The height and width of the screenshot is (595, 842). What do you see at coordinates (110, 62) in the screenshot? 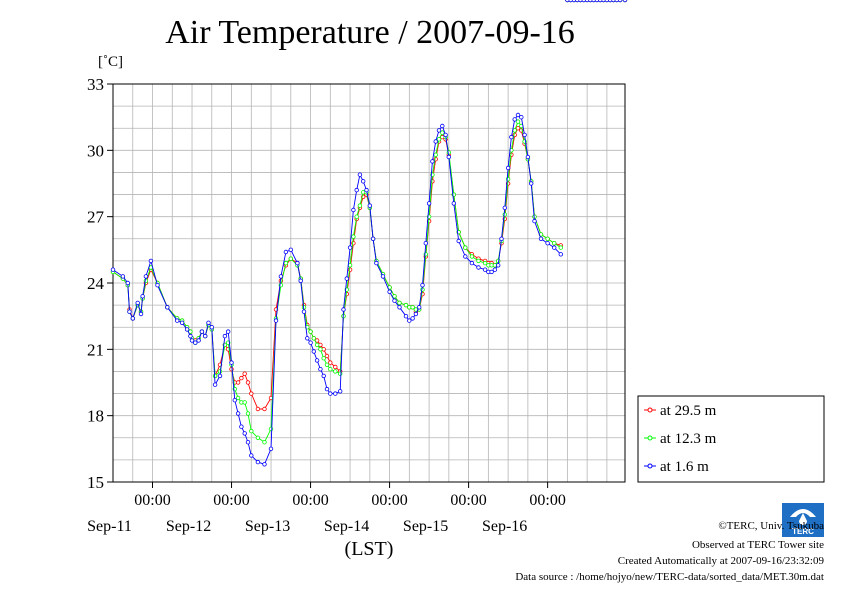
I see `y-axis-unit: [˚C]` at bounding box center [110, 62].